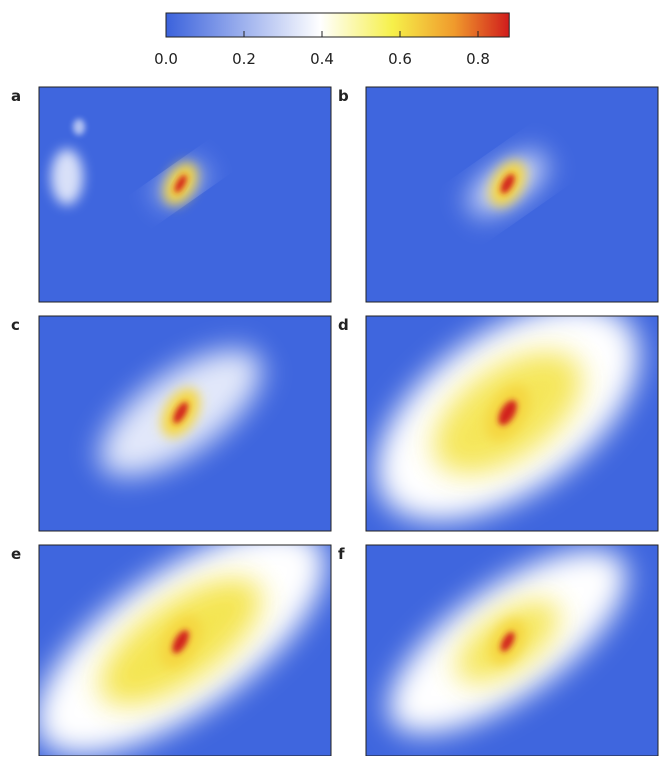 Image resolution: width=662 pixels, height=760 pixels. I want to click on colorbar-tick-label: 0.4, so click(322, 59).